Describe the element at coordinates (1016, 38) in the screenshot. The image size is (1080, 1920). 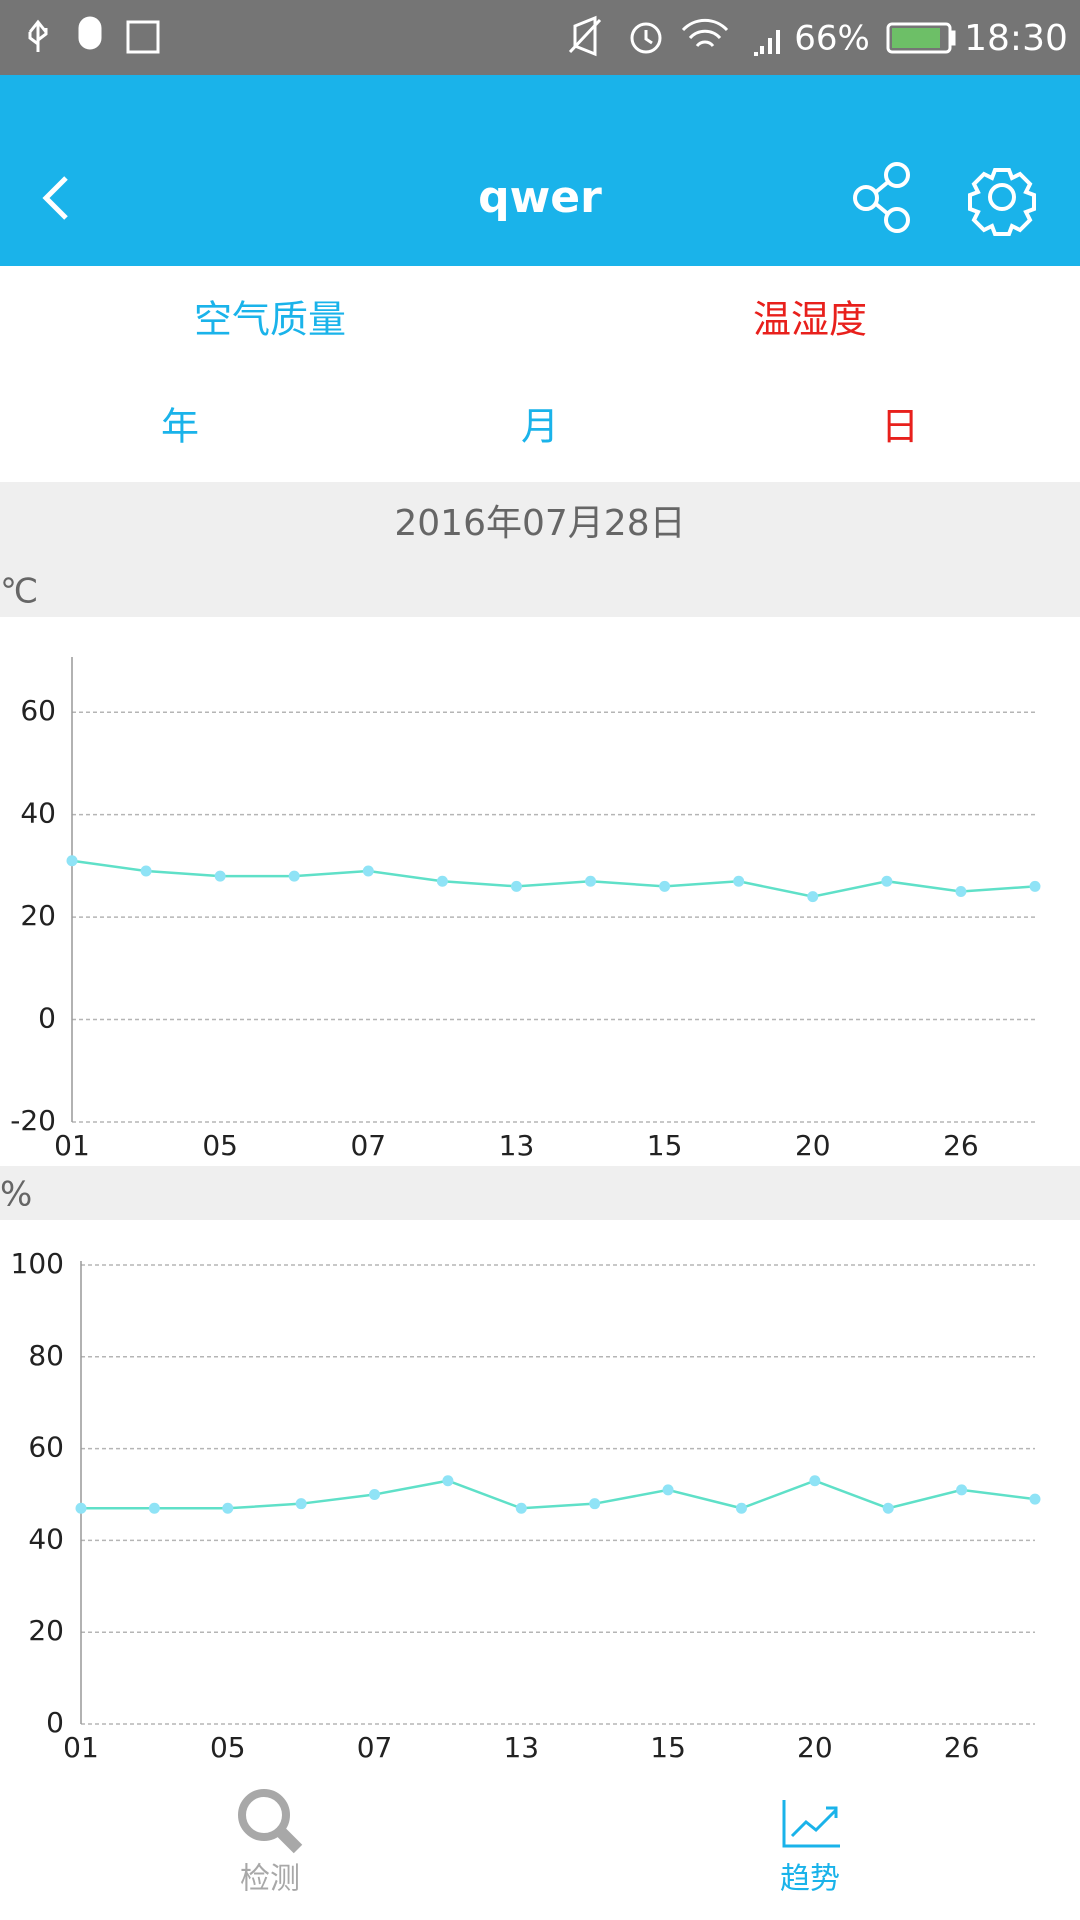
I see `clock: 18:30` at that location.